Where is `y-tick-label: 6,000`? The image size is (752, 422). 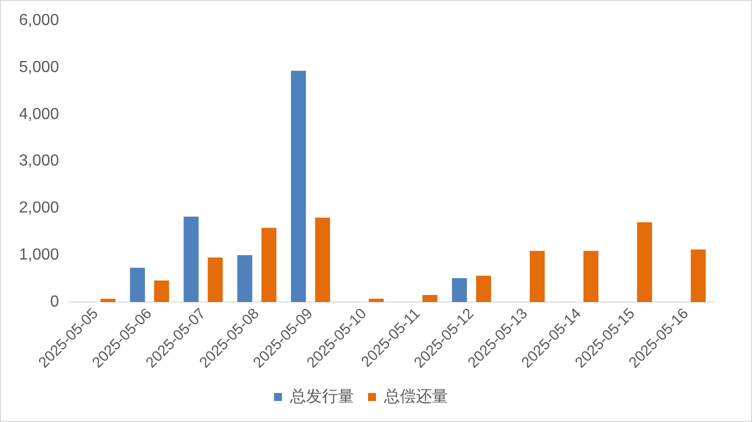
y-tick-label: 6,000 is located at coordinates (39, 21).